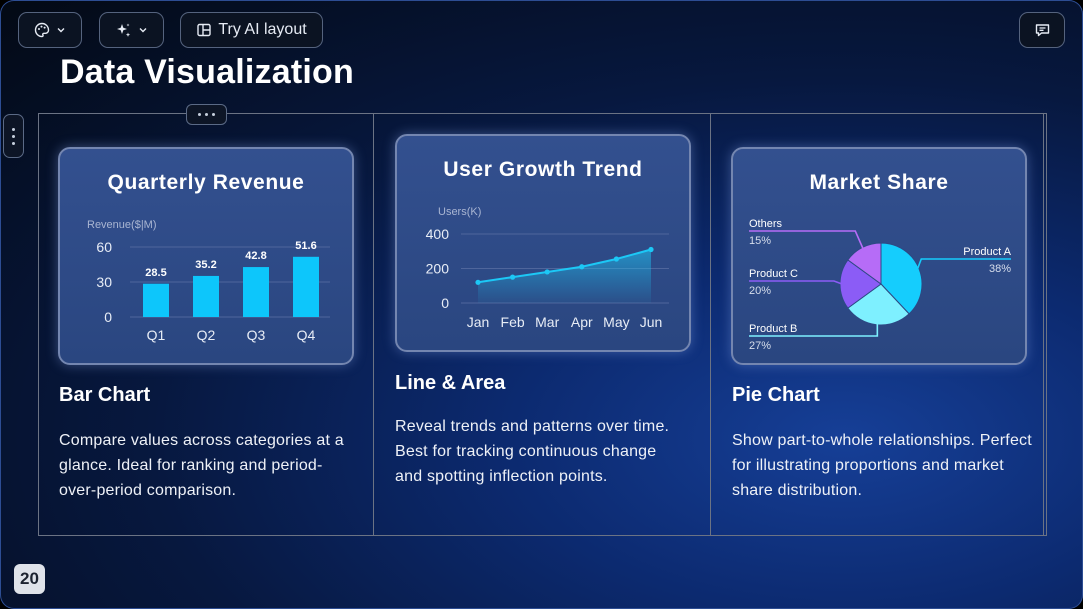 This screenshot has height=609, width=1083. Describe the element at coordinates (776, 395) in the screenshot. I see `column-heading: Pie Chart` at that location.